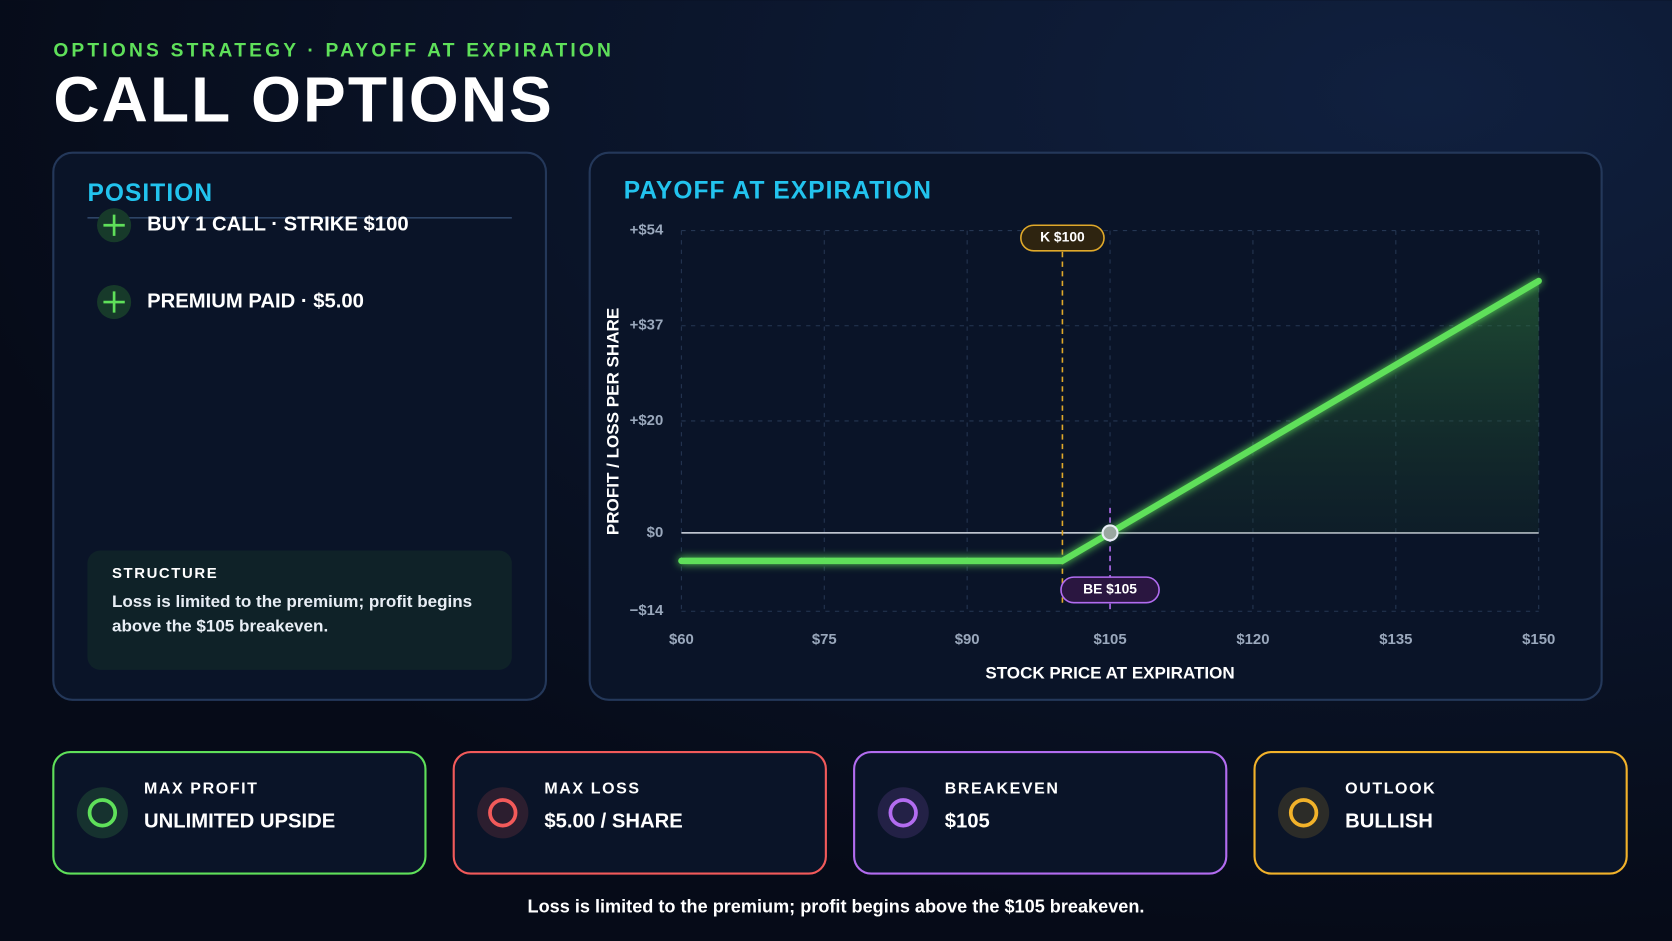  What do you see at coordinates (1252, 639) in the screenshot?
I see `x-tick-label: $120` at bounding box center [1252, 639].